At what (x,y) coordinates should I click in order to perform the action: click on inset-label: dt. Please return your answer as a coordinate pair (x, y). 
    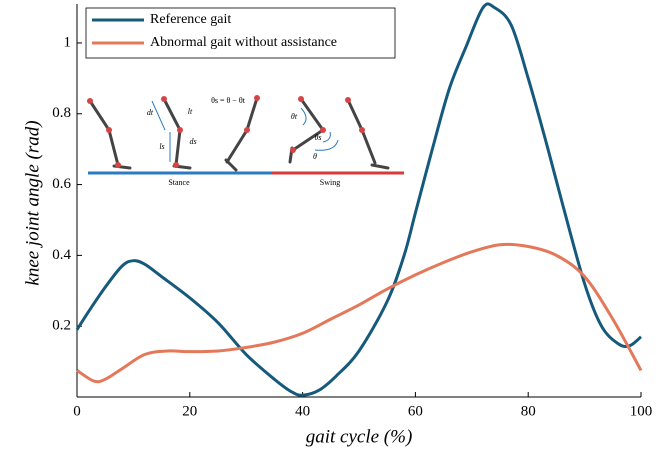
    Looking at the image, I should click on (150, 112).